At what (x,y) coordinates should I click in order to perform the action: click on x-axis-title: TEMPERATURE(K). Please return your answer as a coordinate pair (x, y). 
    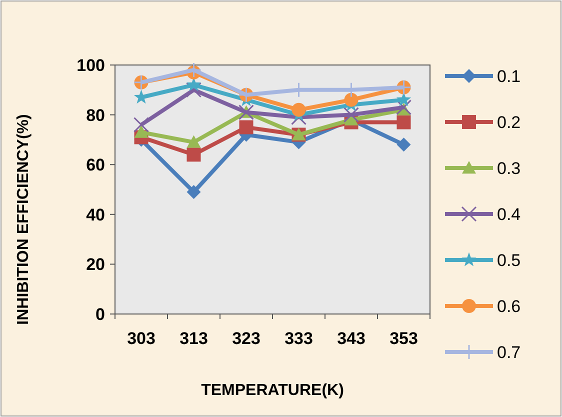
    Looking at the image, I should click on (272, 390).